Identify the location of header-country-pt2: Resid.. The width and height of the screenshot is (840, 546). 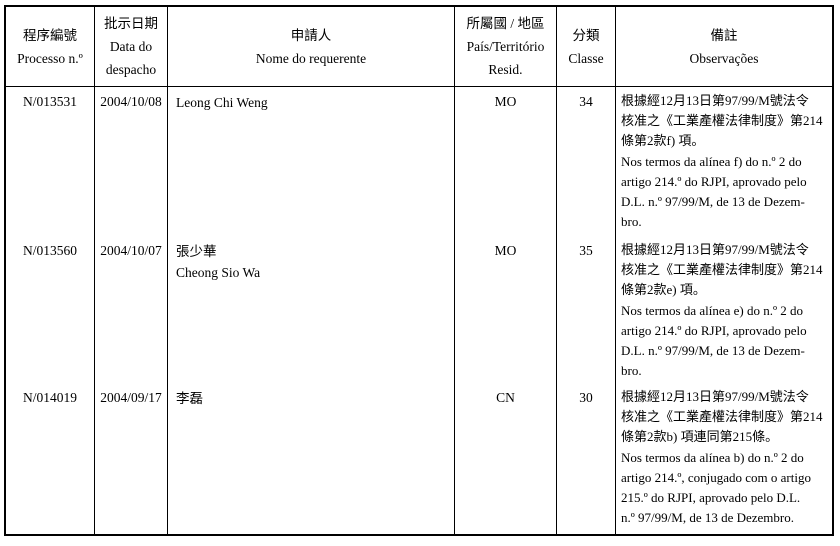
(505, 69).